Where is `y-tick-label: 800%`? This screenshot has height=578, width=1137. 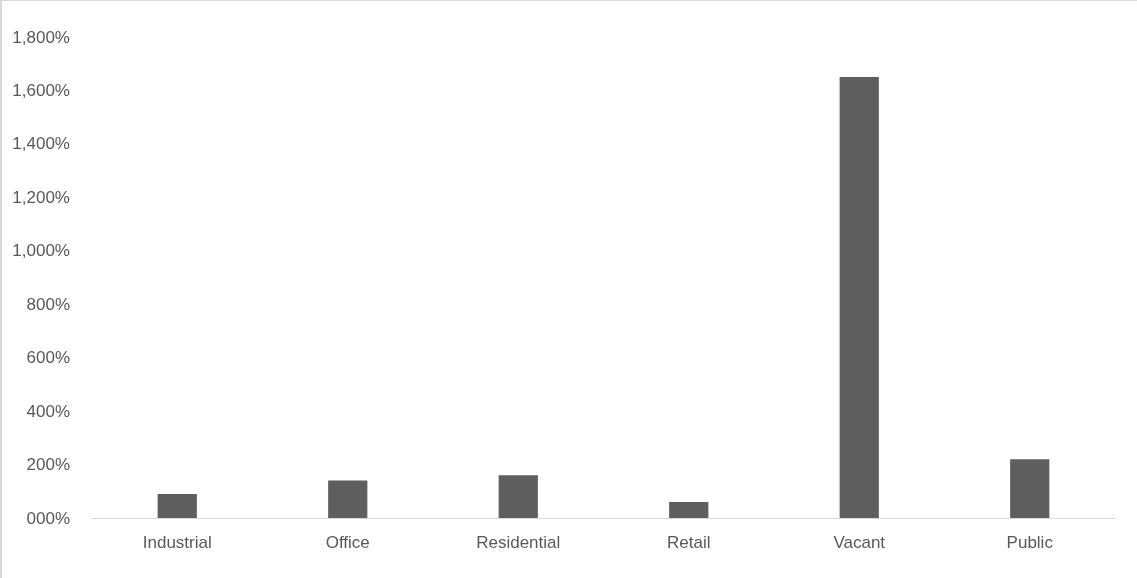
y-tick-label: 800% is located at coordinates (48, 304).